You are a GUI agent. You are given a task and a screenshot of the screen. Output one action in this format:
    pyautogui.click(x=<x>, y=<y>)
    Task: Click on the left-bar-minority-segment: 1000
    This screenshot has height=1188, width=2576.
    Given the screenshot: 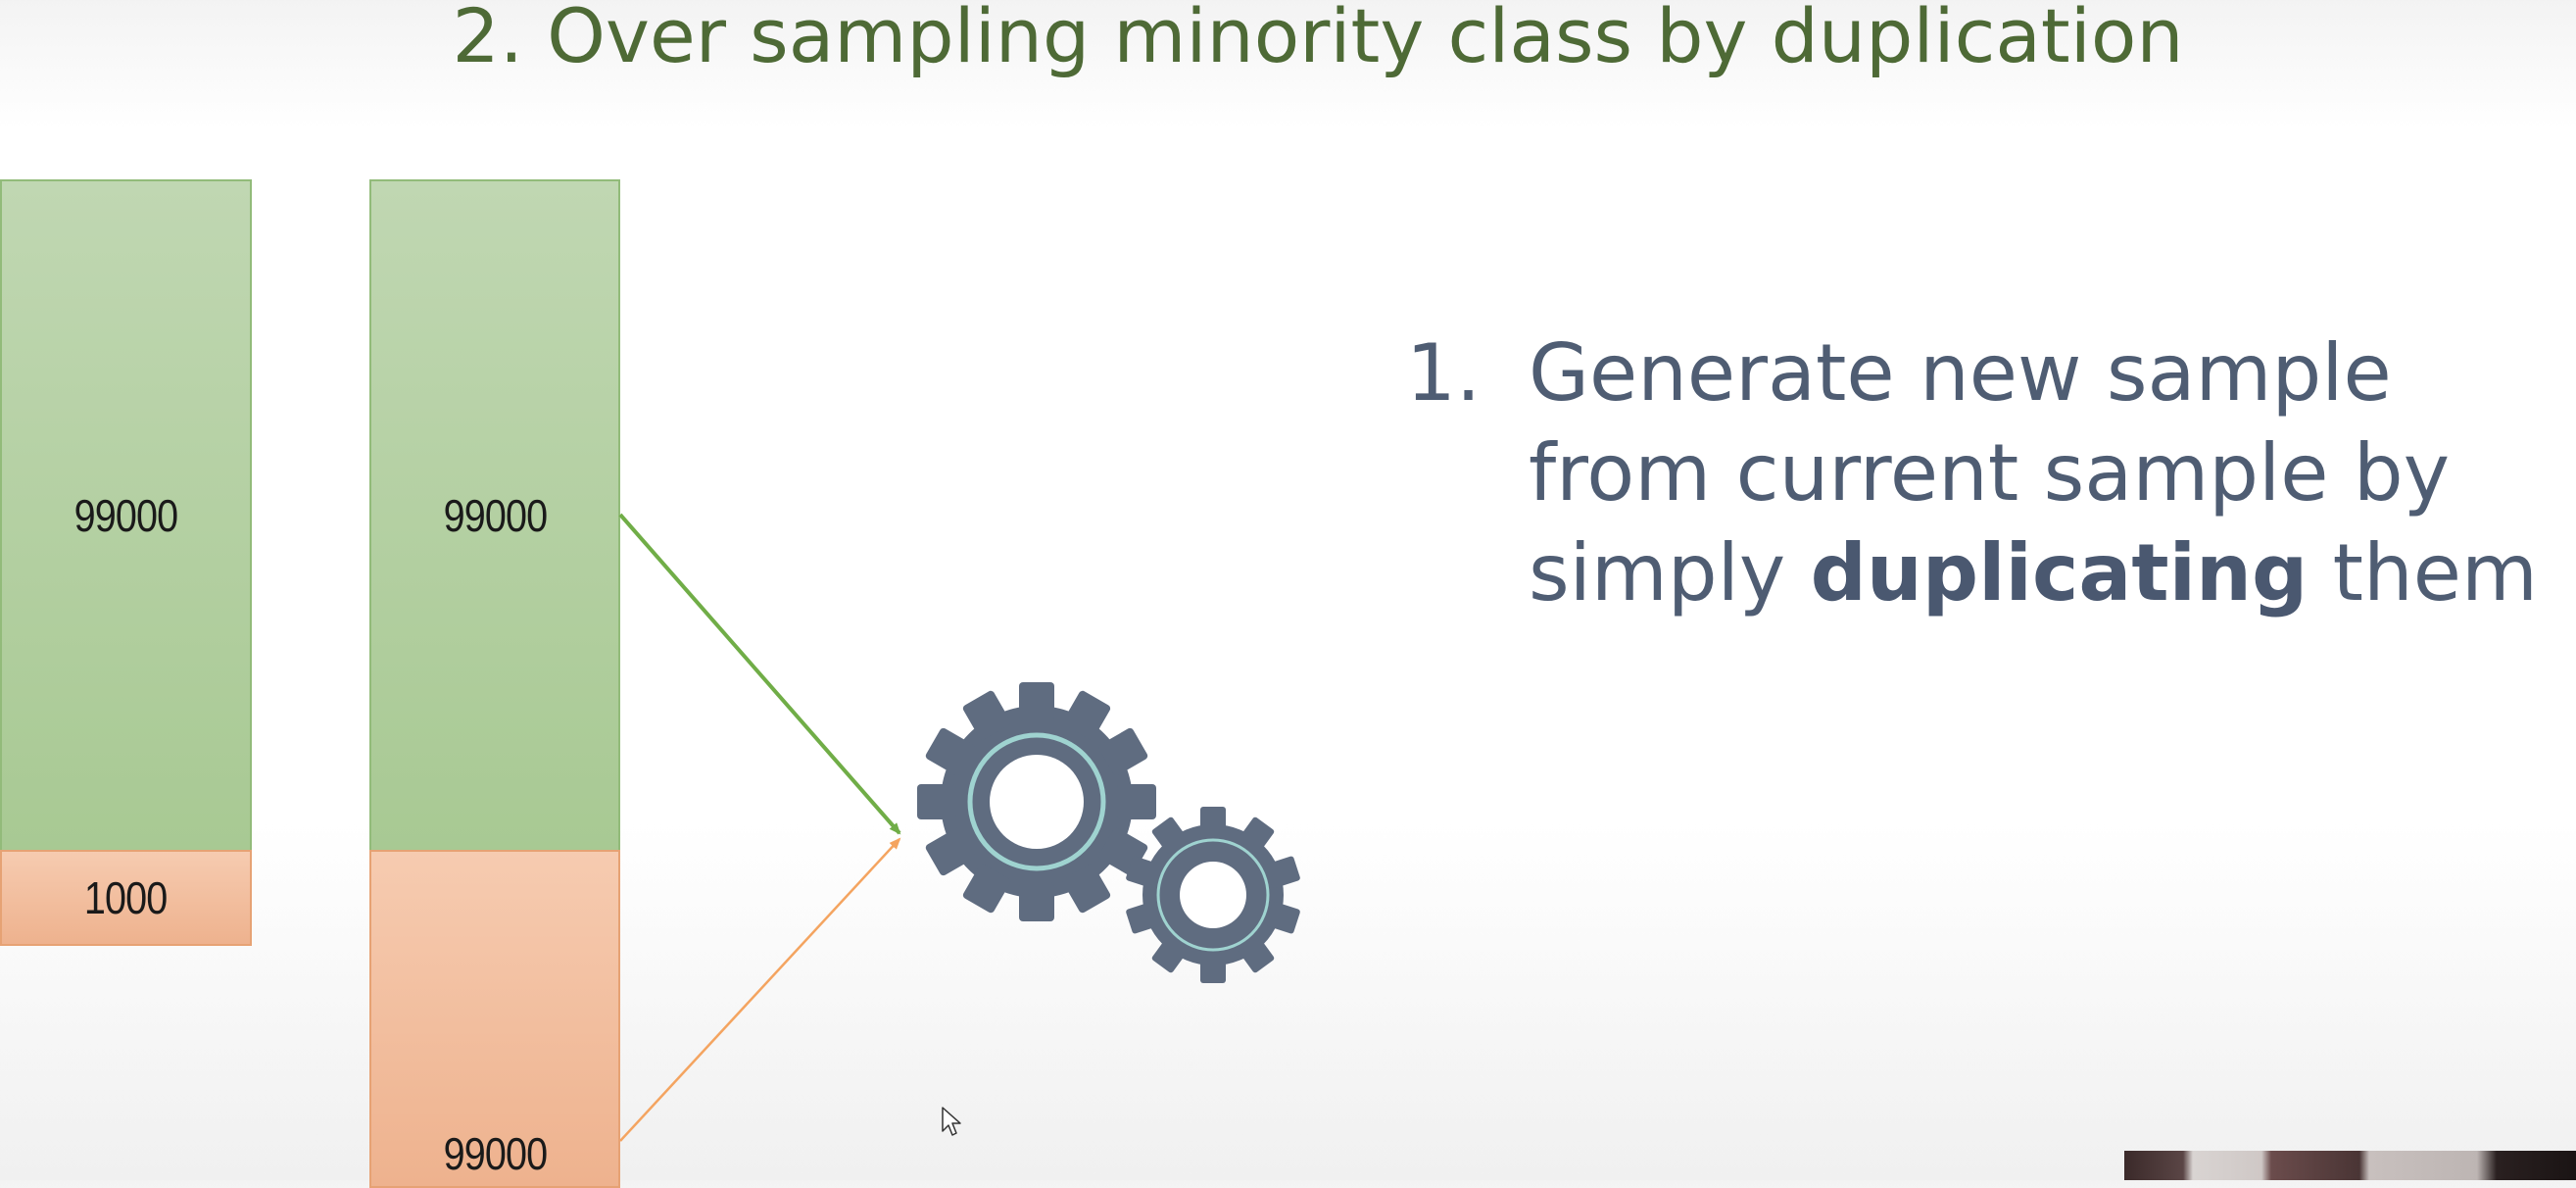 What is the action you would take?
    pyautogui.click(x=126, y=898)
    